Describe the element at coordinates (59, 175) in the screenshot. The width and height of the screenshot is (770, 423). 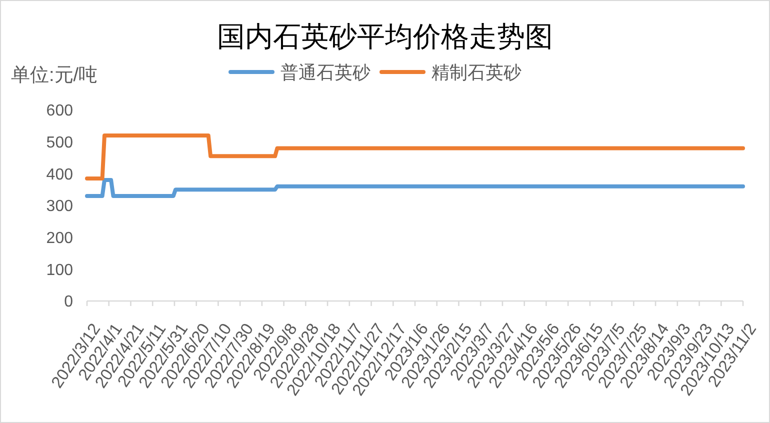
I see `ytick-label: 400` at that location.